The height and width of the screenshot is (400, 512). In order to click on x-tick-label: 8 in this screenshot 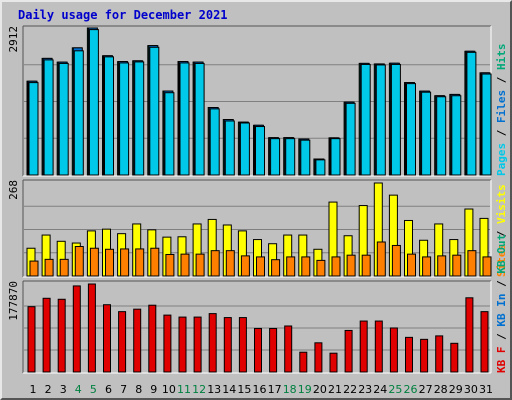, I will do `click(138, 389)`.